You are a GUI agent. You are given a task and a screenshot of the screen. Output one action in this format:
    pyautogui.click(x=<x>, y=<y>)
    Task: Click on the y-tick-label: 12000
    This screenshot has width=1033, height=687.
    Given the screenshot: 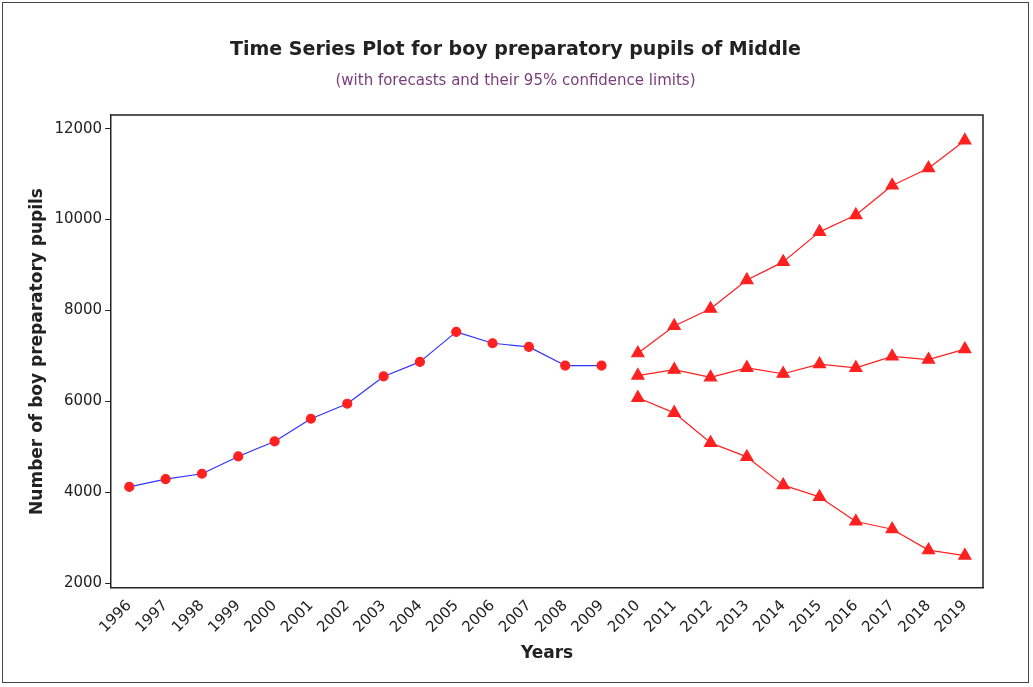 What is the action you would take?
    pyautogui.click(x=78, y=127)
    